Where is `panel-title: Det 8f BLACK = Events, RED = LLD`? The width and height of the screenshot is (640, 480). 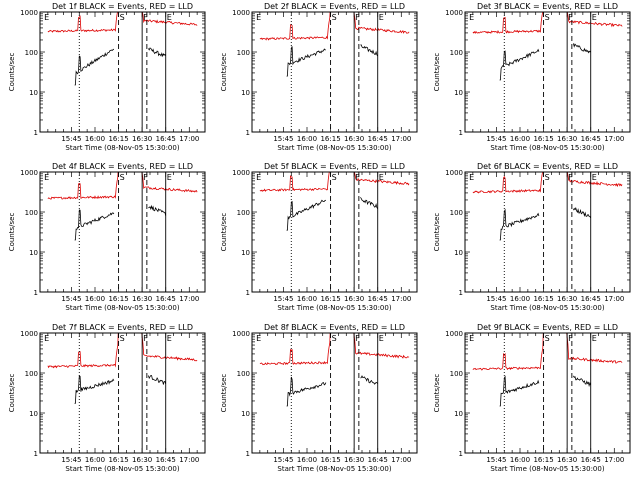 panel-title: Det 8f BLACK = Events, RED = LLD is located at coordinates (334, 327).